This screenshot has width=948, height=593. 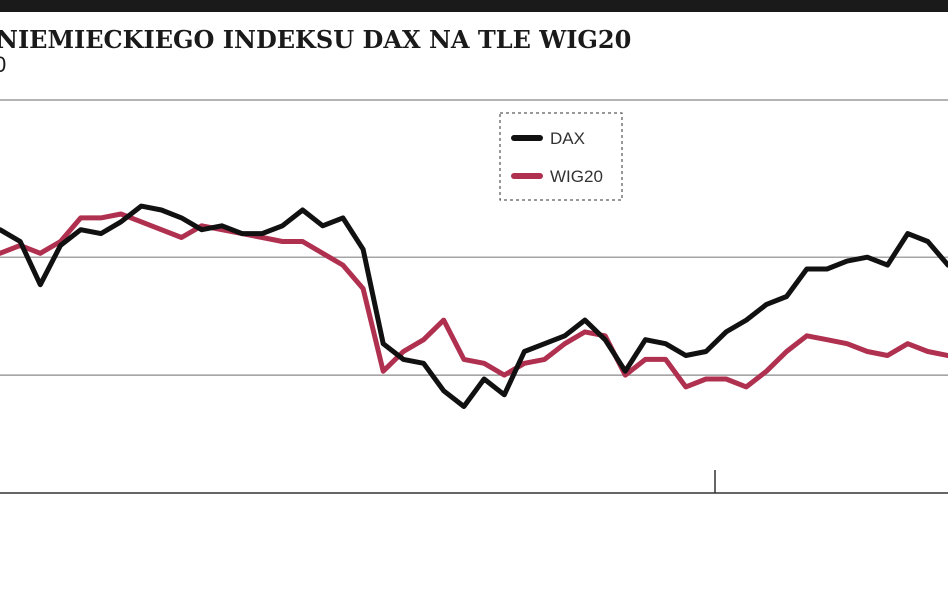 What do you see at coordinates (576, 176) in the screenshot?
I see `legend-label: WIG20` at bounding box center [576, 176].